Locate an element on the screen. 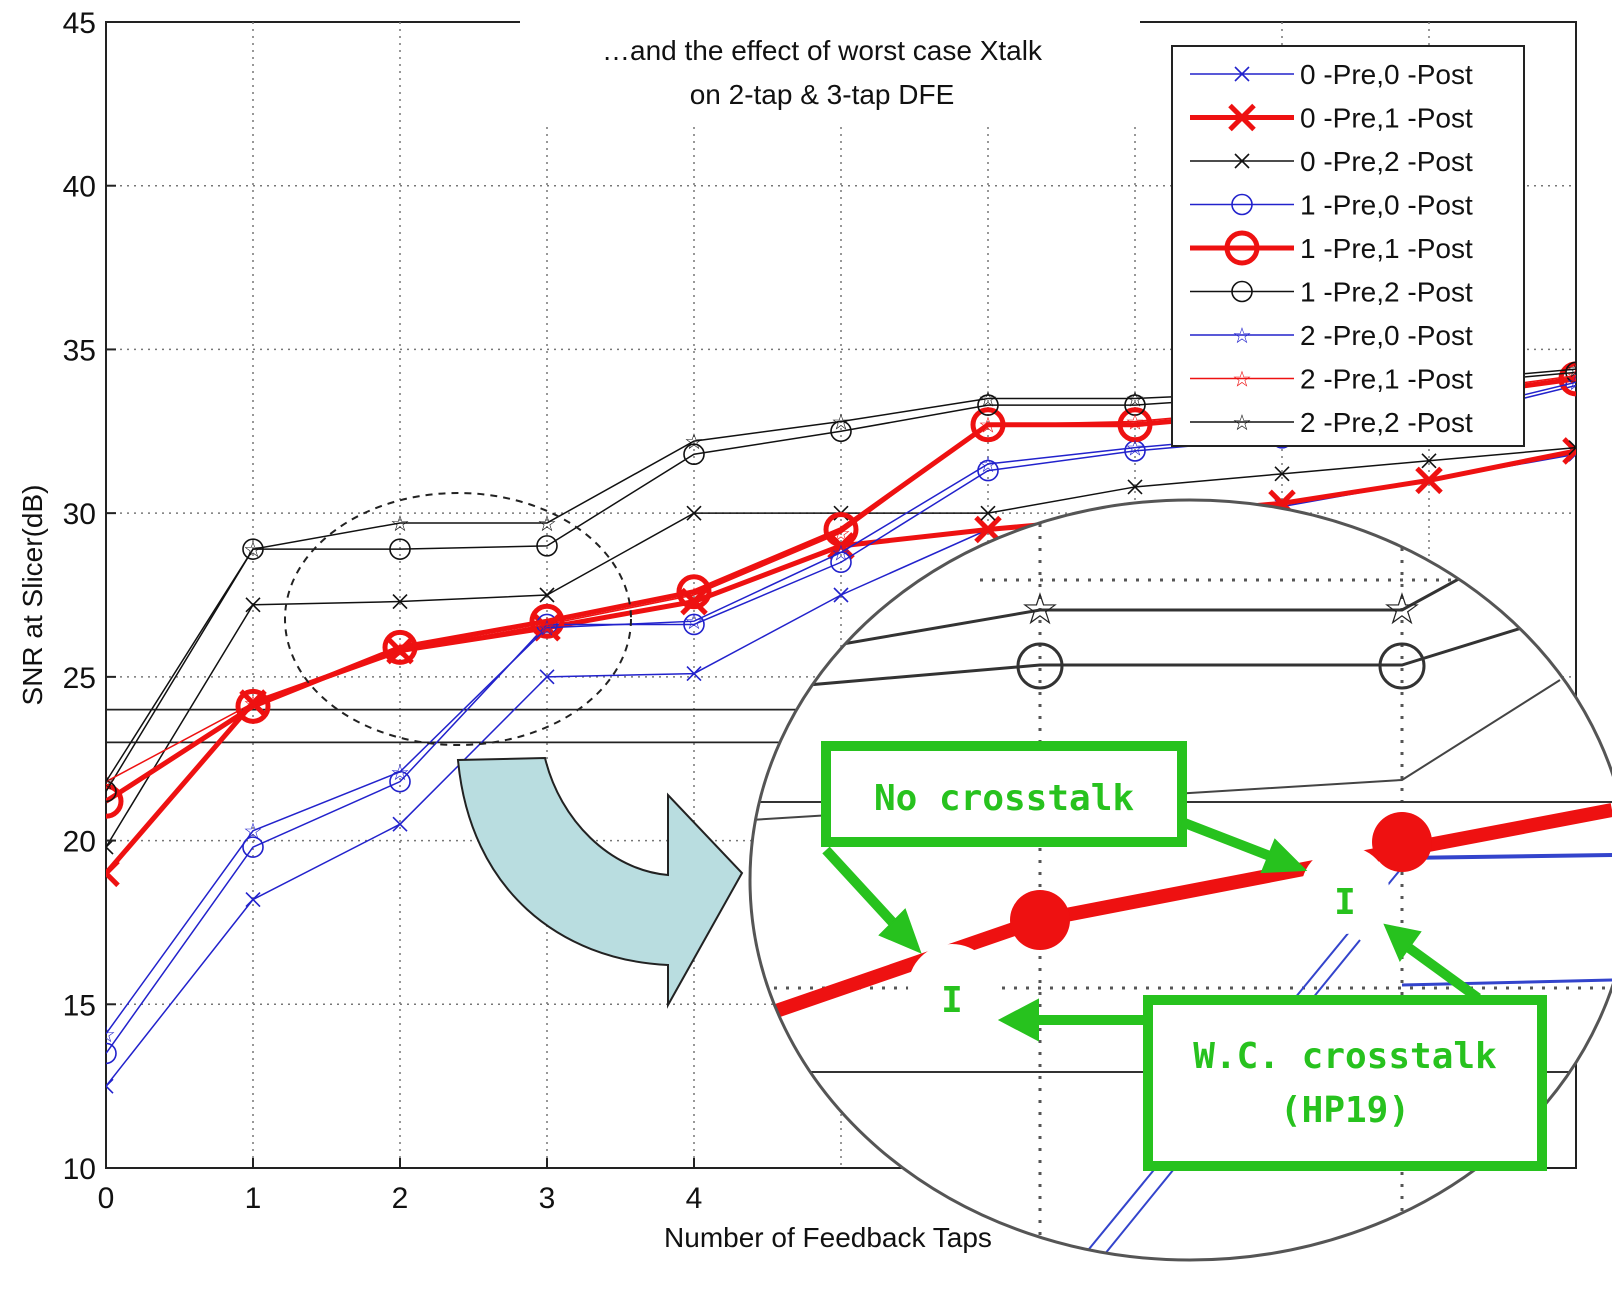 The height and width of the screenshot is (1290, 1612). zoom-blue-series is located at coordinates (1506, 982).